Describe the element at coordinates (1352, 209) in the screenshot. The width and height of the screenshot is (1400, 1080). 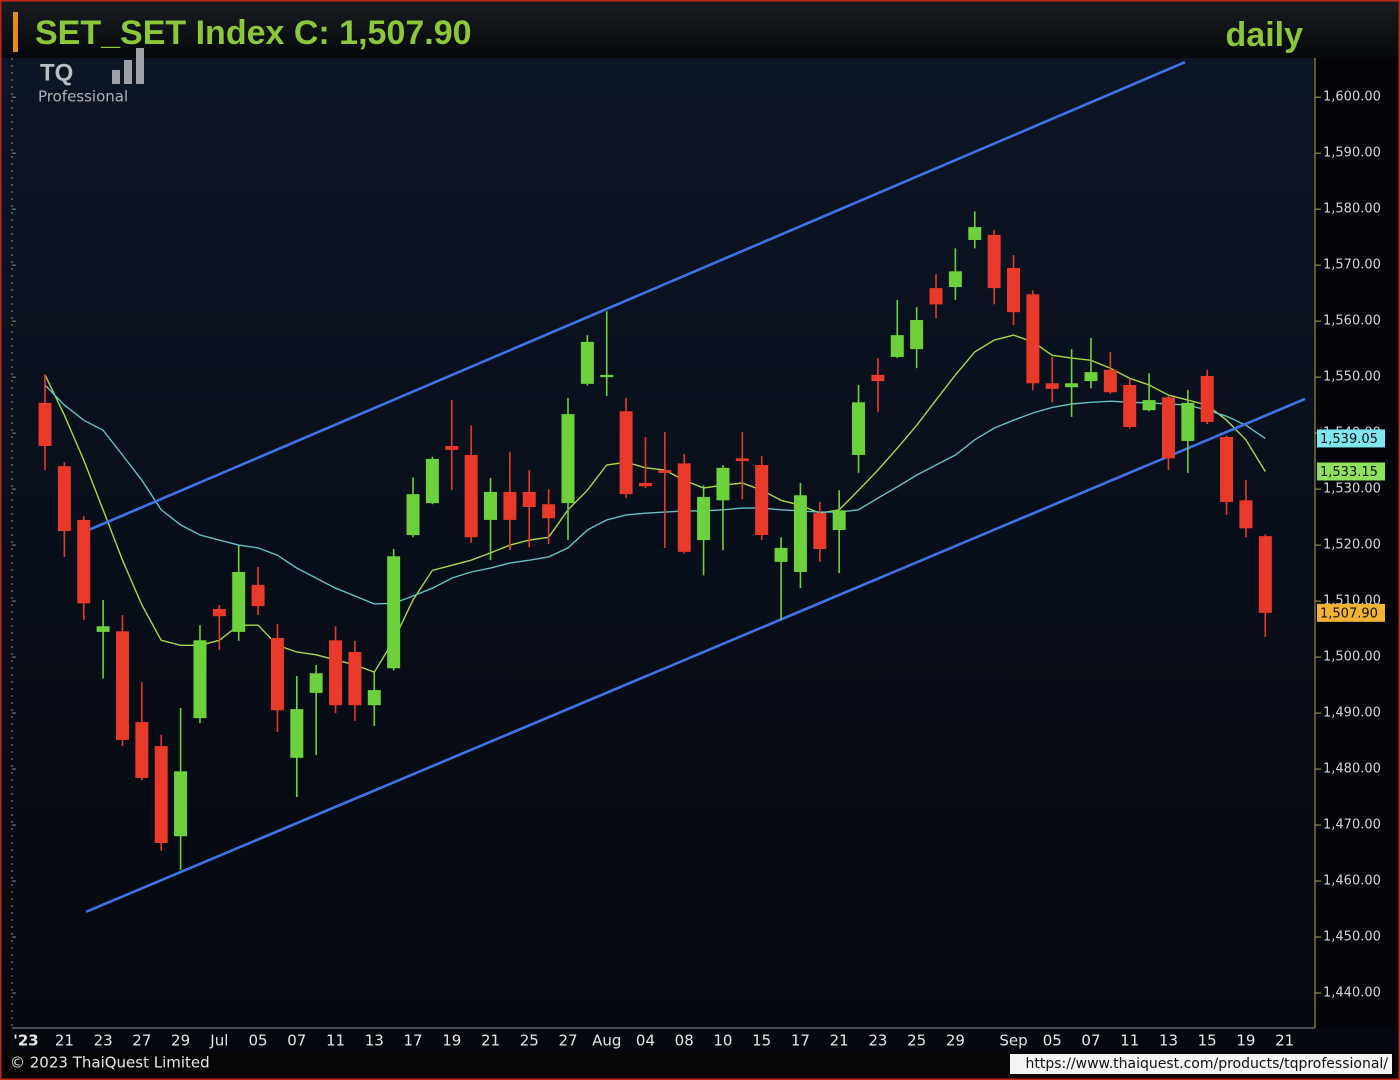
I see `y-tick-label: 1,580.00` at that location.